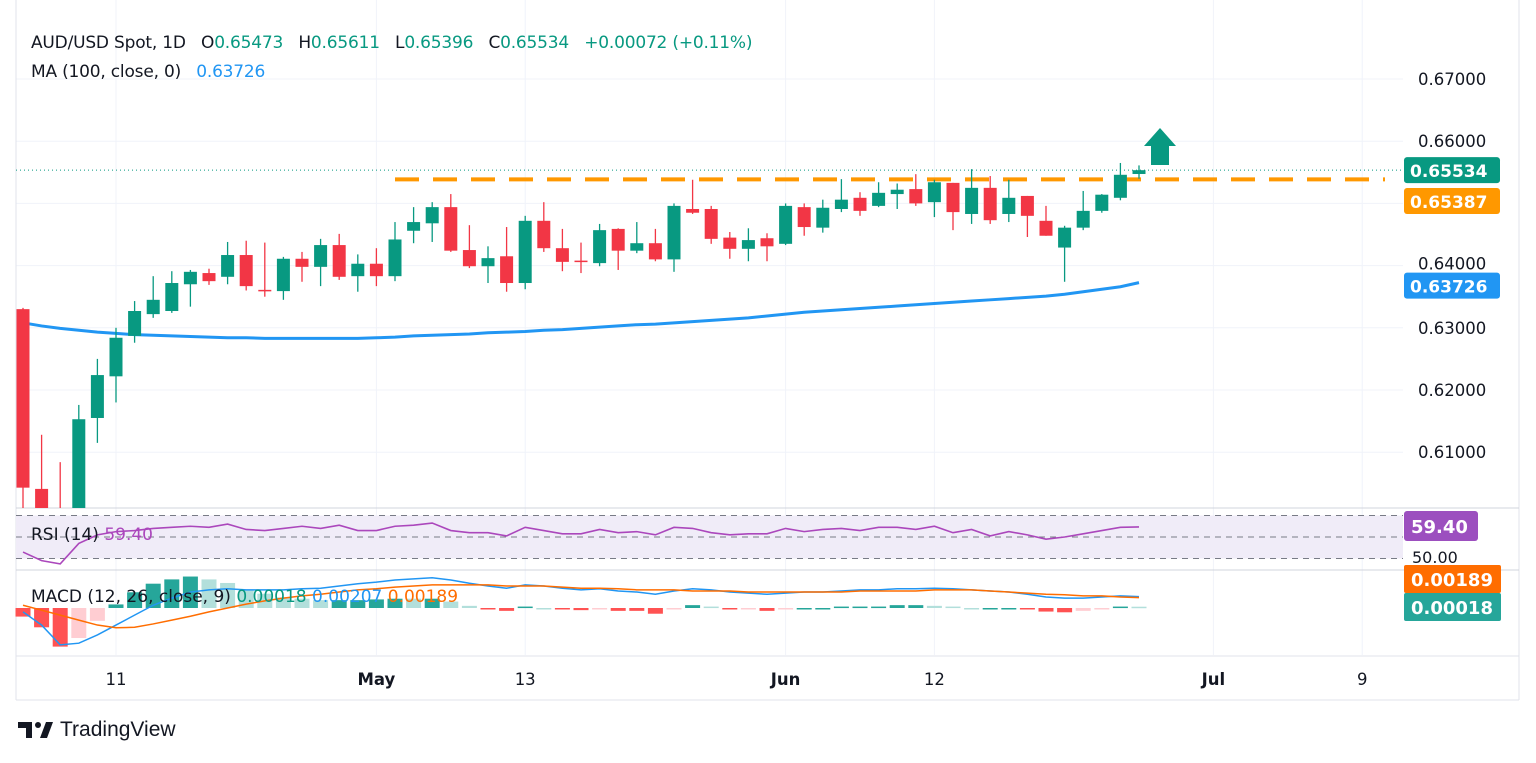 Image resolution: width=1536 pixels, height=763 pixels. What do you see at coordinates (271, 597) in the screenshot?
I see `macd-hist-value: 0.00018` at bounding box center [271, 597].